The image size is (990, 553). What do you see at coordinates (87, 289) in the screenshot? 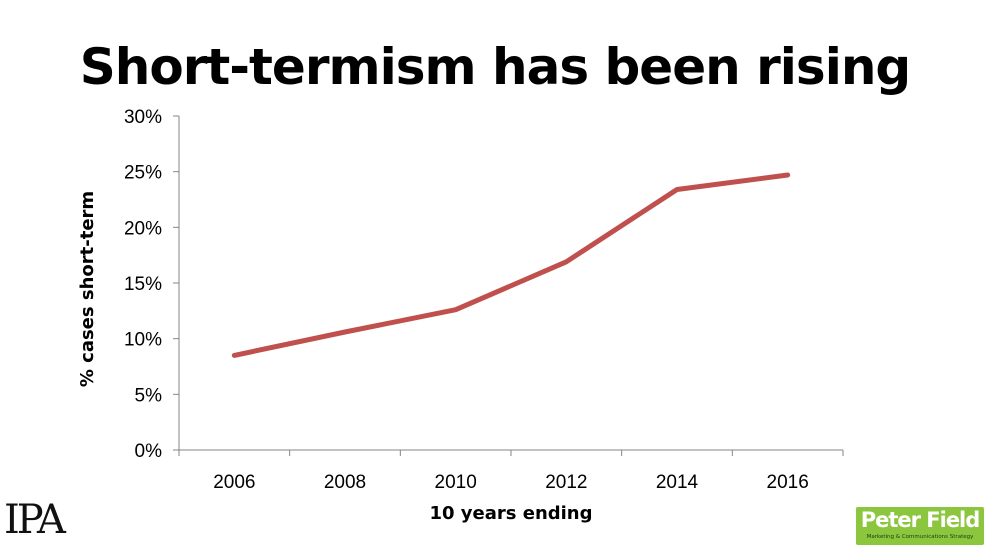
I see `y-axis-title: % cases short-term` at bounding box center [87, 289].